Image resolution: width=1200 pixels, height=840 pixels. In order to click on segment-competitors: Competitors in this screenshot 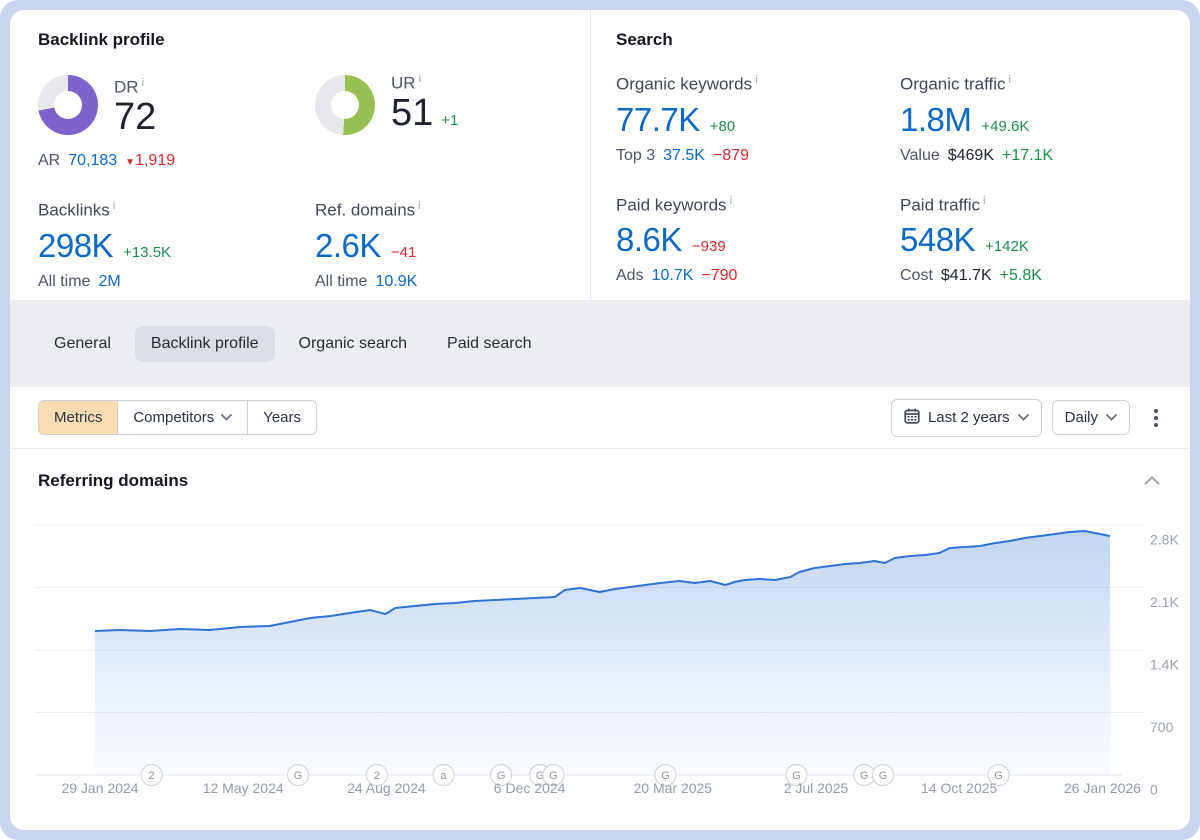, I will do `click(182, 418)`.